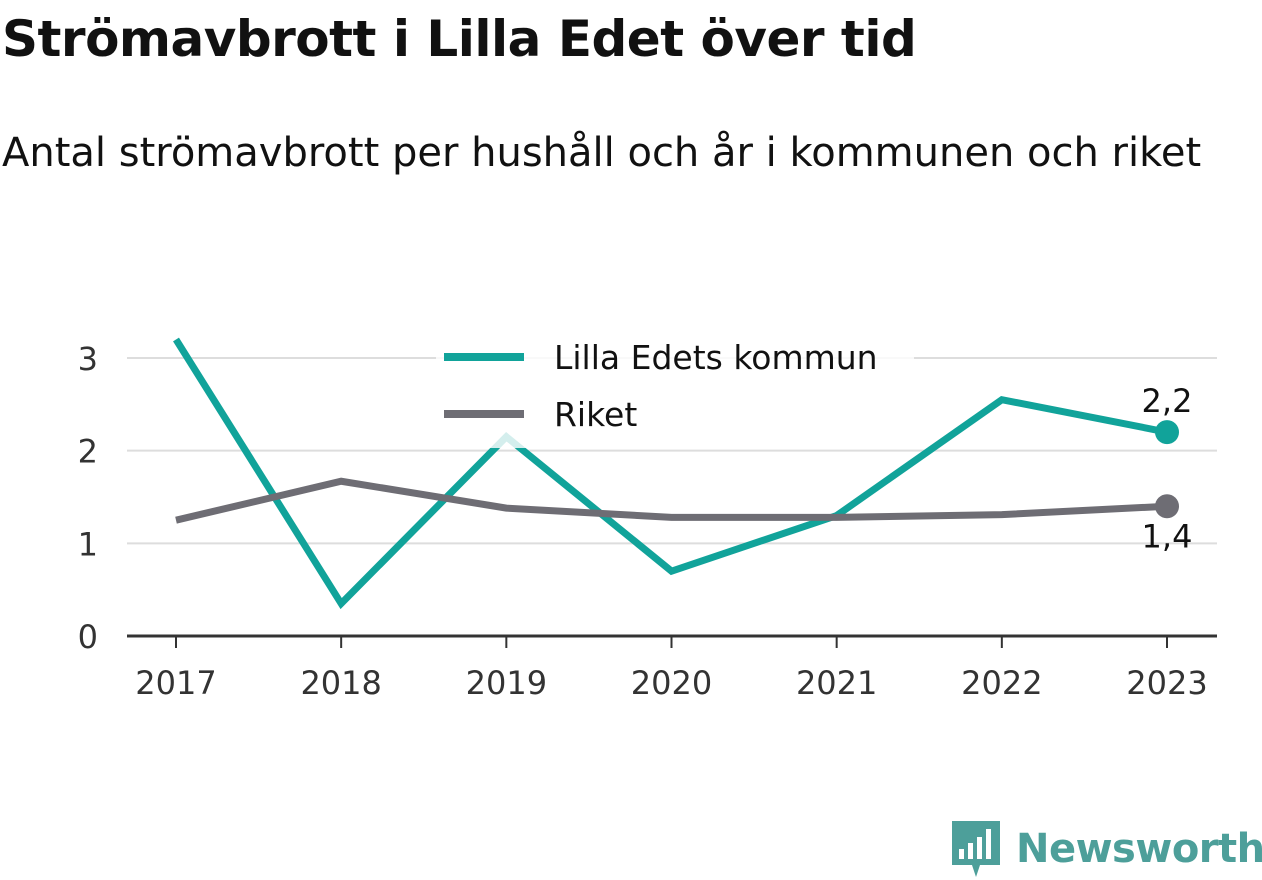 The image size is (1262, 880). I want to click on legend-box, so click(675, 385).